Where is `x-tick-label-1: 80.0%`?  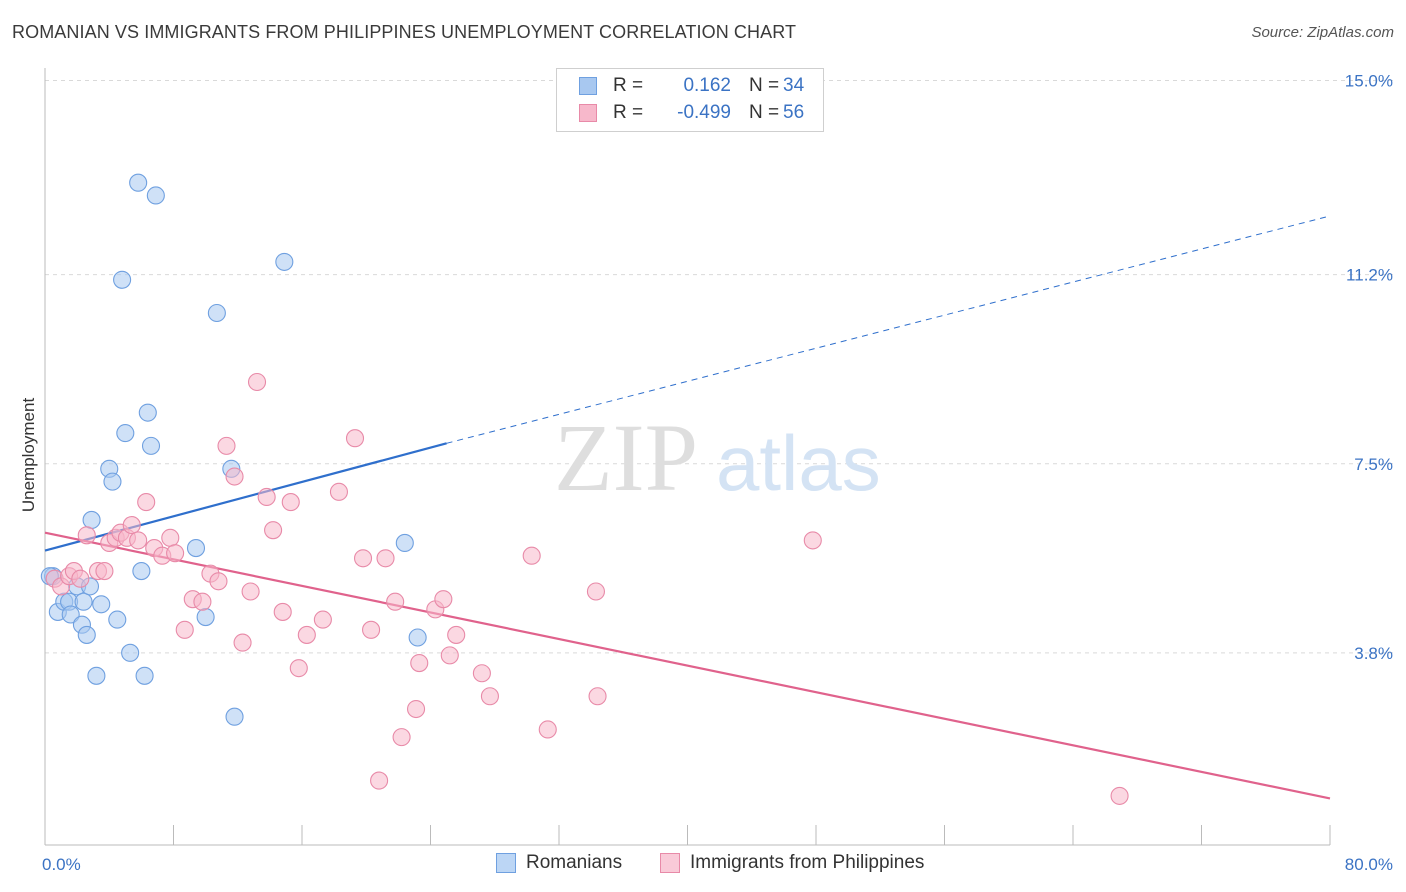 x-tick-label-1: 80.0% is located at coordinates (1369, 864).